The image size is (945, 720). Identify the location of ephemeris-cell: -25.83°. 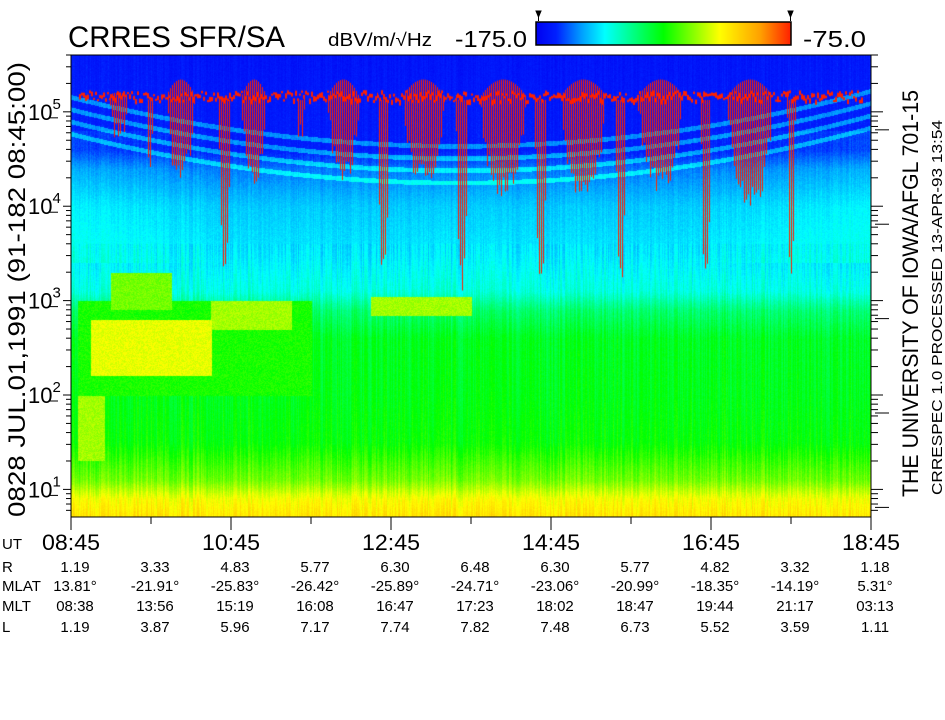
(235, 586).